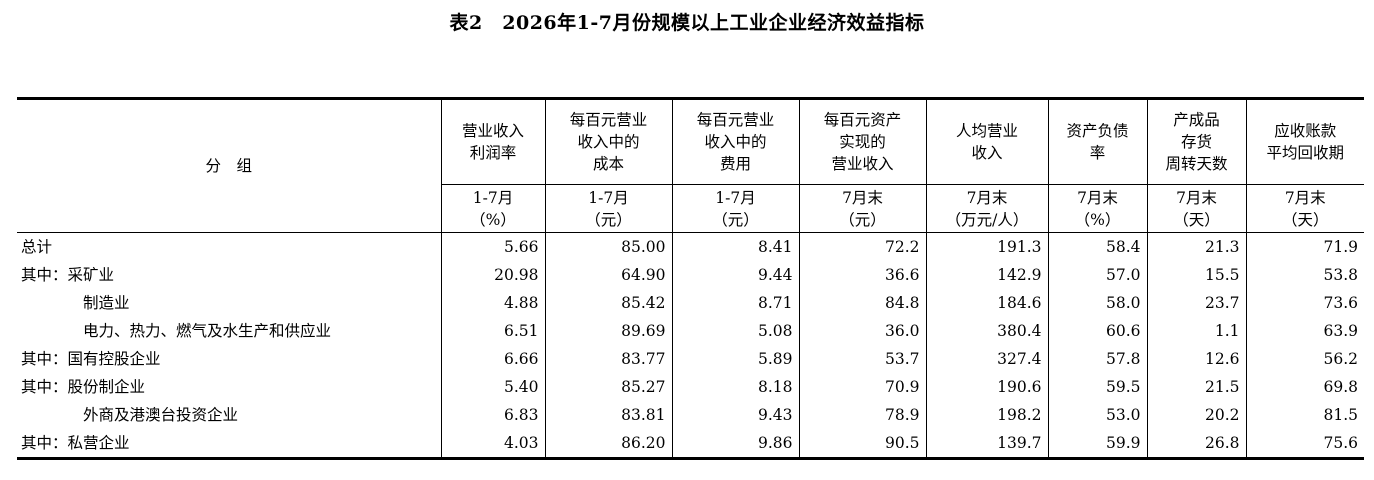 This screenshot has height=480, width=1374. I want to click on cell-value: 12.6, so click(1196, 359).